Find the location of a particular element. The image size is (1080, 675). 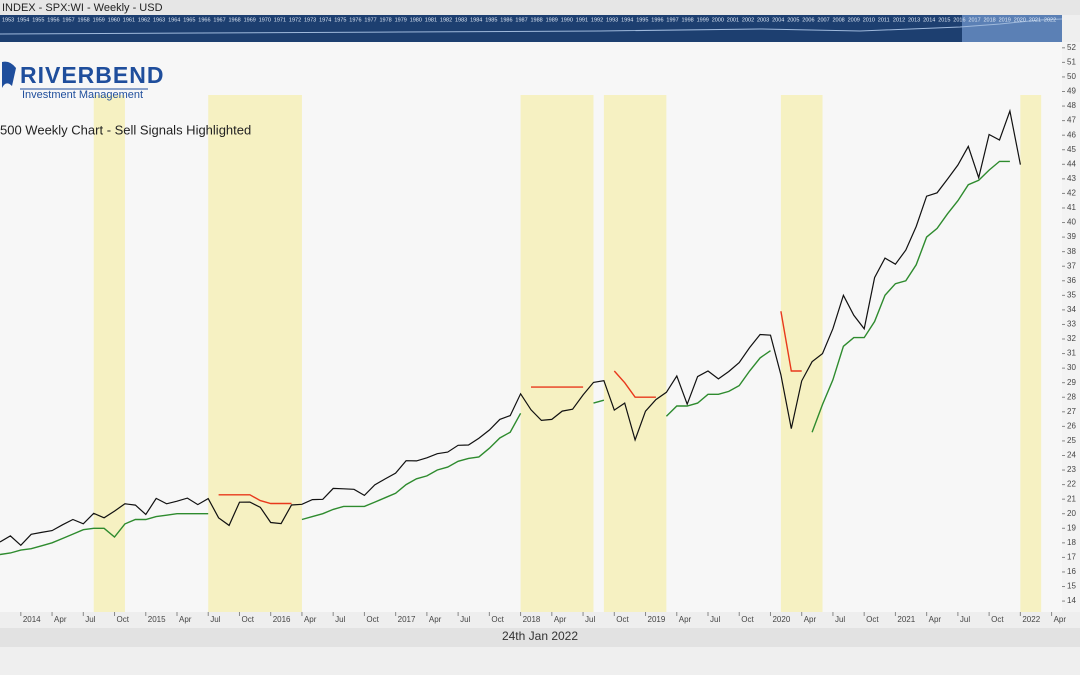

y-tick-label: 31 is located at coordinates (1071, 353).